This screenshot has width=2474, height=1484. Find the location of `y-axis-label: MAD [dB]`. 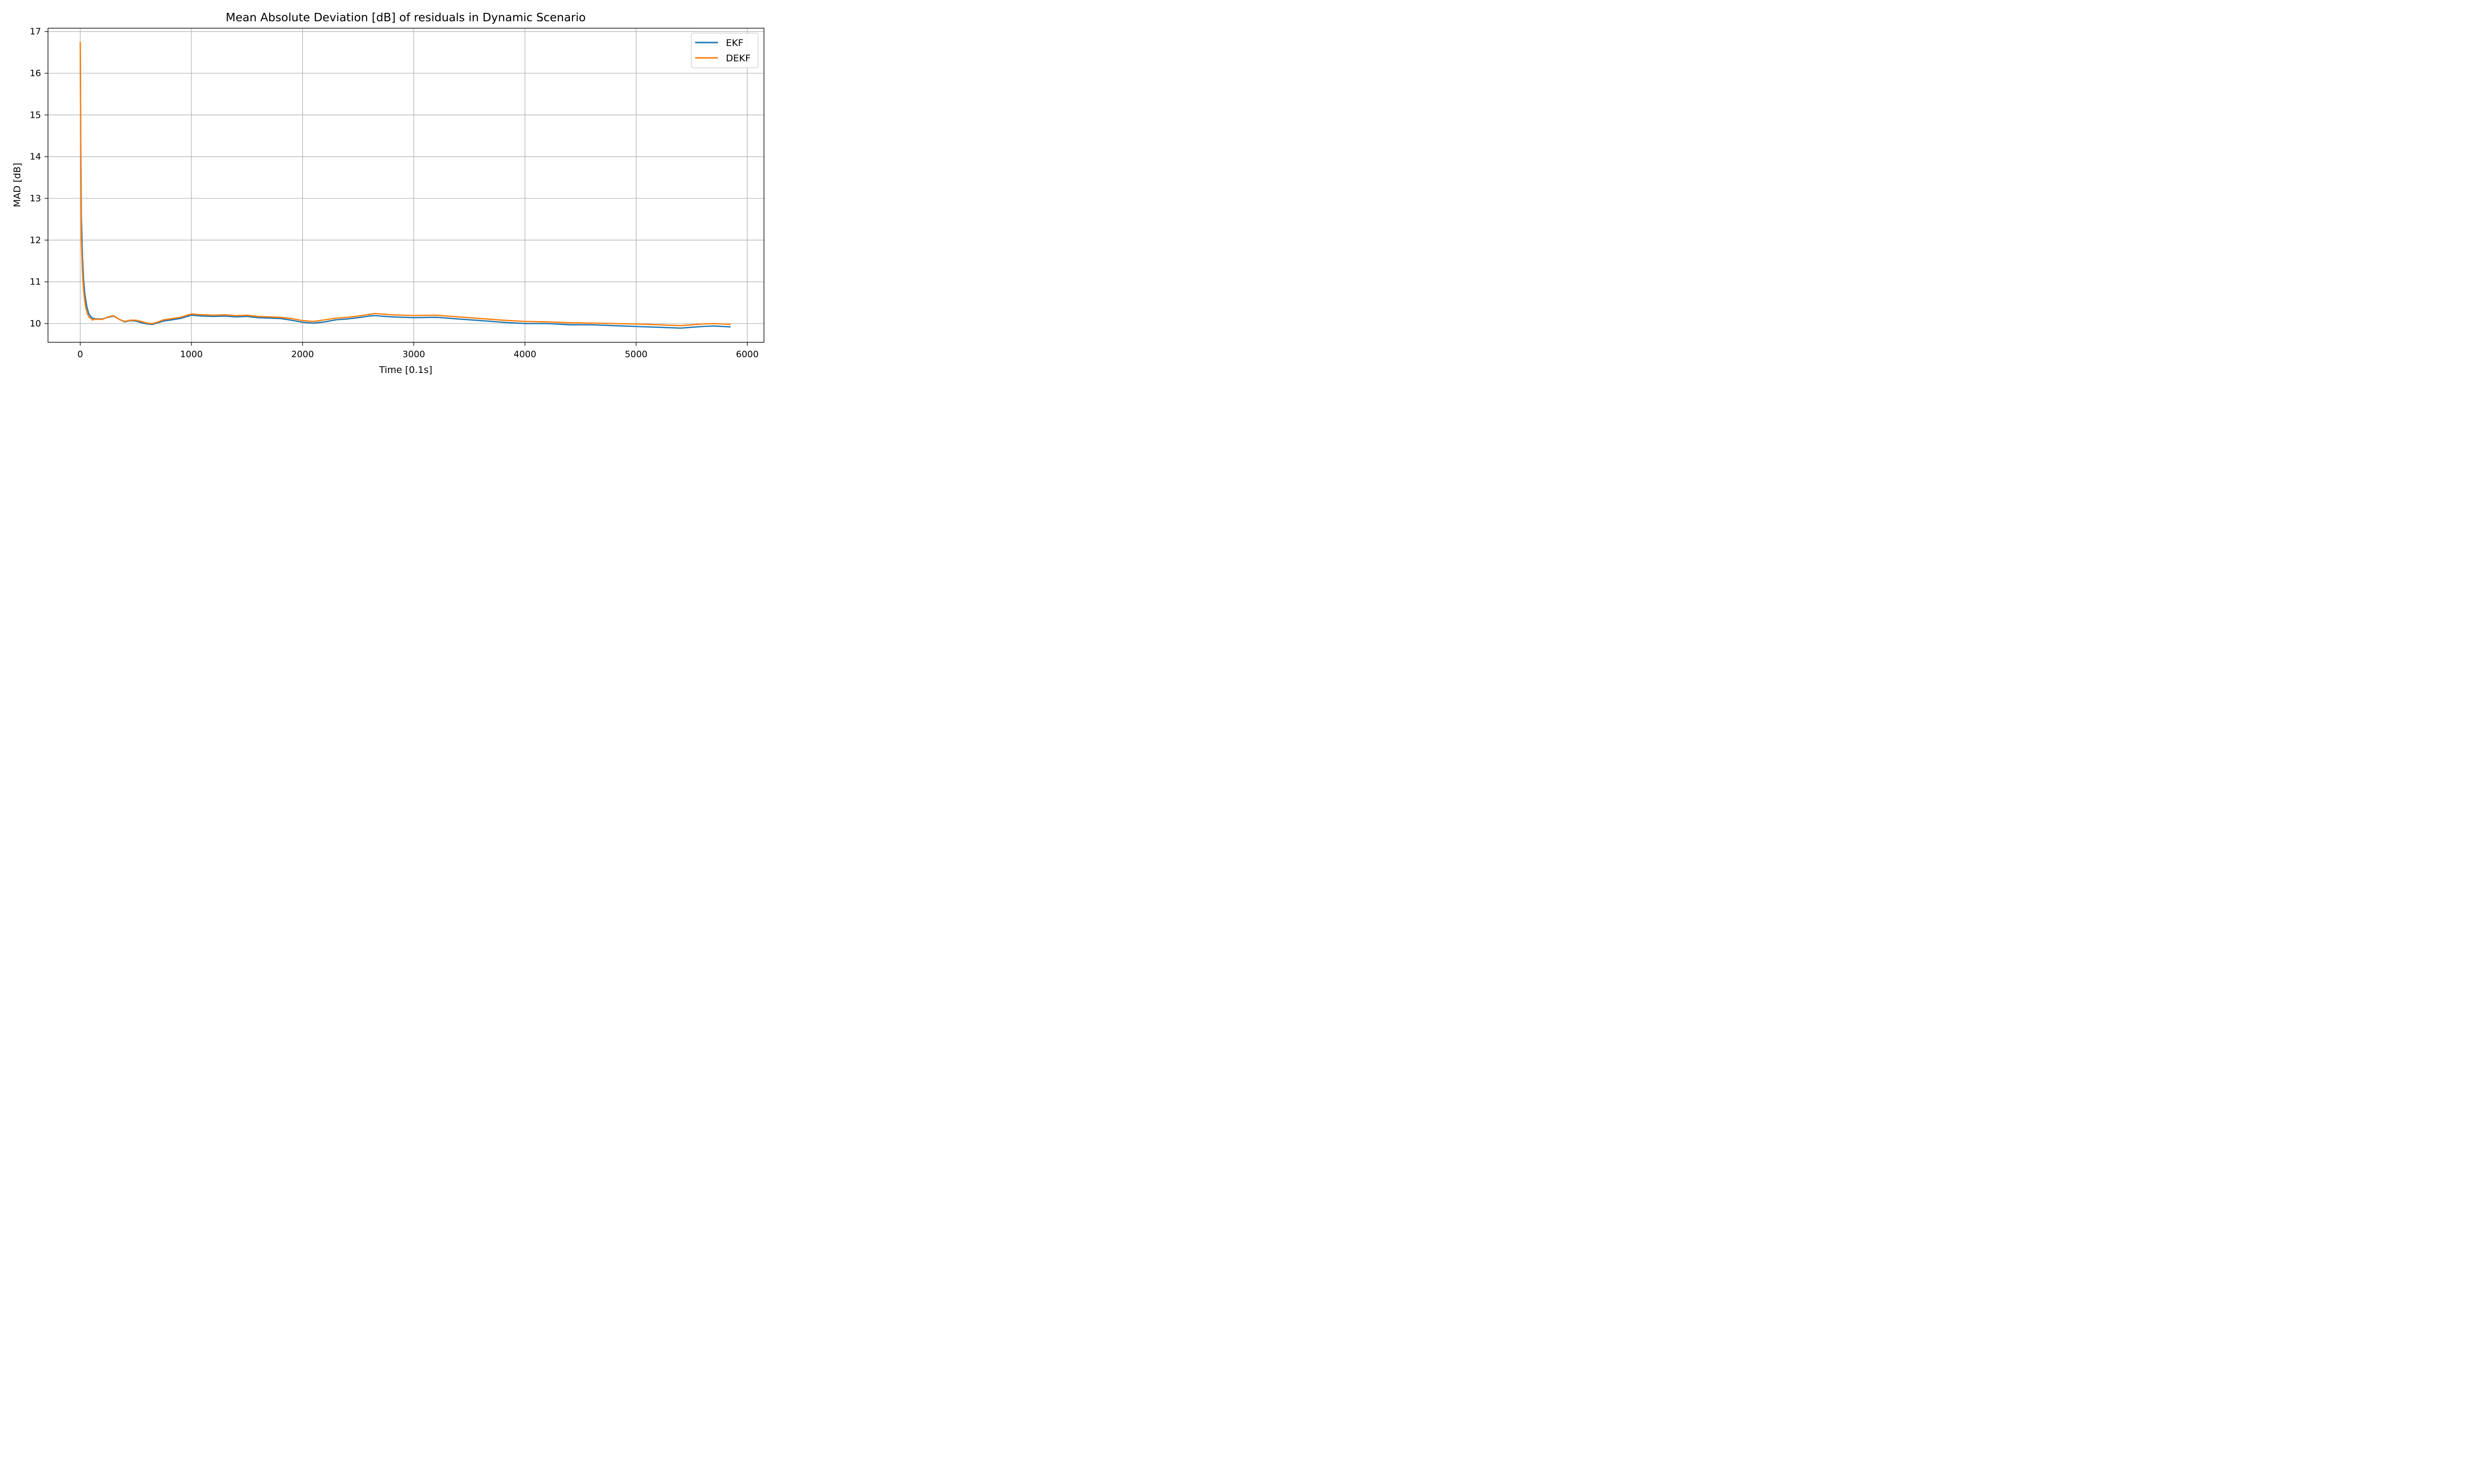

y-axis-label: MAD [dB] is located at coordinates (17, 185).